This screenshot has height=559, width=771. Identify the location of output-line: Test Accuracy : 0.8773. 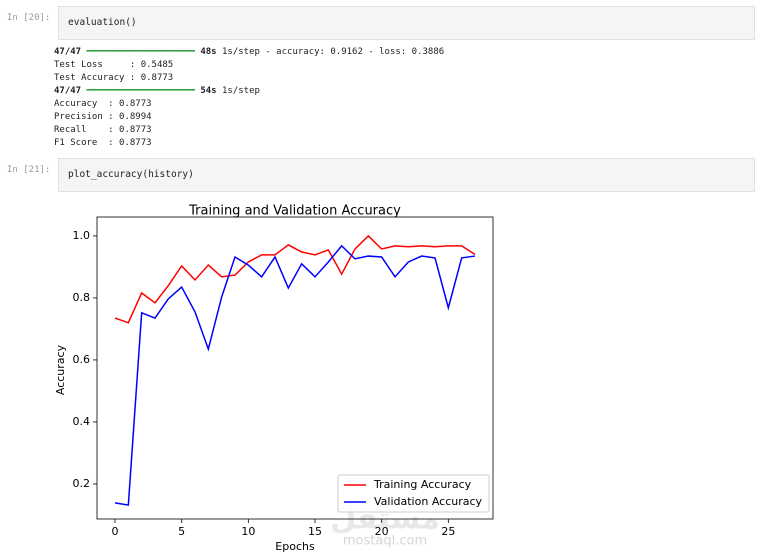
(114, 78).